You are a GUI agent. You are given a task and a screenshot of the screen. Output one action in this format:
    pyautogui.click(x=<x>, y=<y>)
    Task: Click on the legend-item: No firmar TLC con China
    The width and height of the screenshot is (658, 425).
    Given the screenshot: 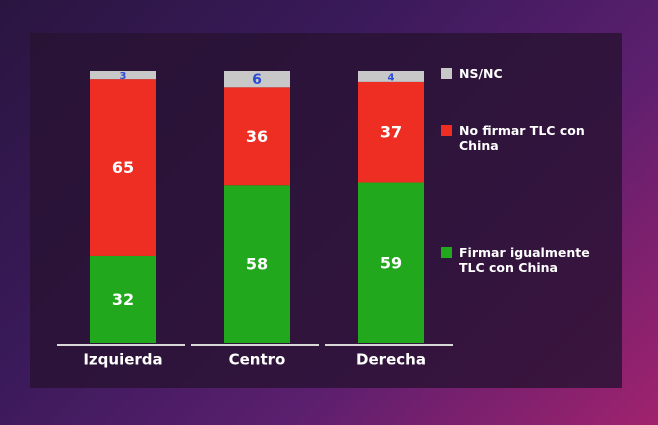 What is the action you would take?
    pyautogui.click(x=526, y=138)
    